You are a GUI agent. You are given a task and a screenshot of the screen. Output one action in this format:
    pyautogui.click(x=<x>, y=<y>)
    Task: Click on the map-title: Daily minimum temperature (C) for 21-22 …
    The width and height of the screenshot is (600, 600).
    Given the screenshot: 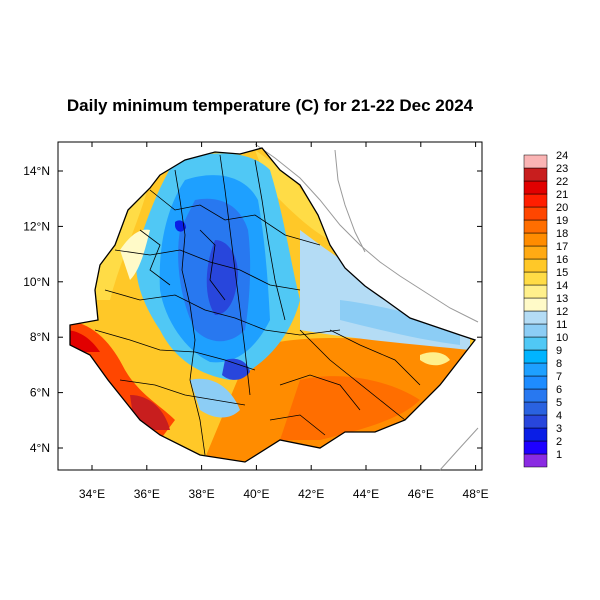 What is the action you would take?
    pyautogui.click(x=270, y=105)
    